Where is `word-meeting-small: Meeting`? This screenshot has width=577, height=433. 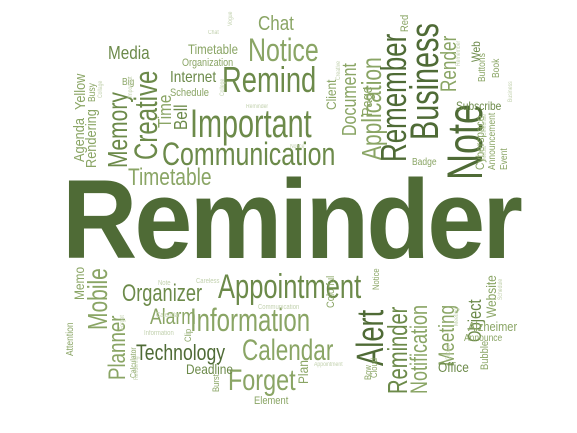 word-meeting-small: Meeting is located at coordinates (457, 316).